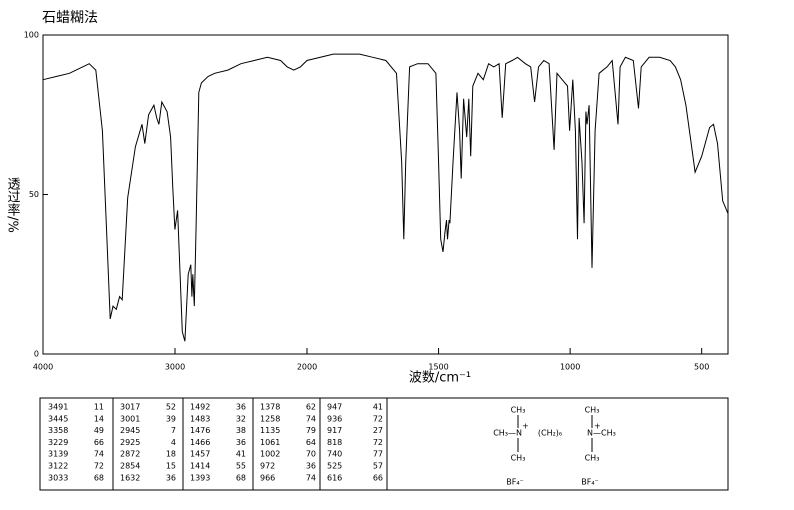 This screenshot has height=510, width=794. I want to click on table-transmittance: 49, so click(99, 430).